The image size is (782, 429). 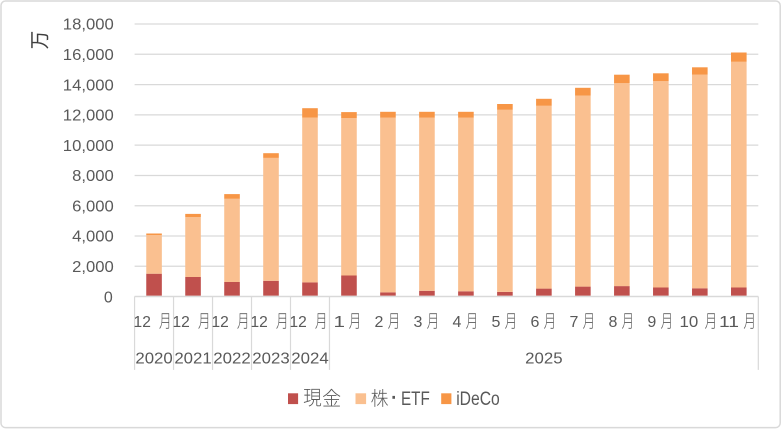 What do you see at coordinates (93, 206) in the screenshot?
I see `svg-text: 6,000` at bounding box center [93, 206].